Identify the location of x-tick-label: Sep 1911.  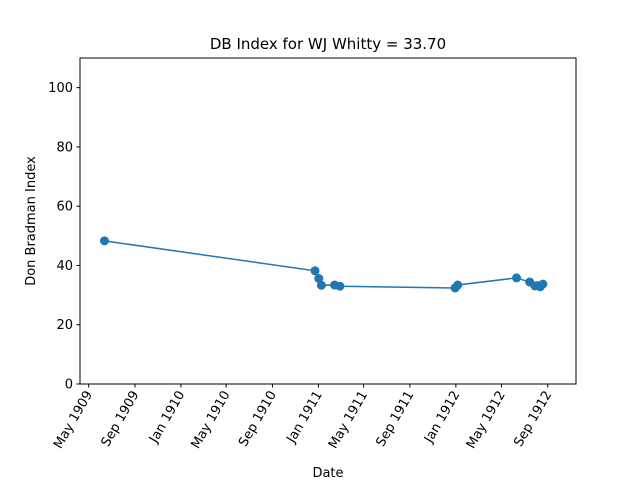
(396, 419).